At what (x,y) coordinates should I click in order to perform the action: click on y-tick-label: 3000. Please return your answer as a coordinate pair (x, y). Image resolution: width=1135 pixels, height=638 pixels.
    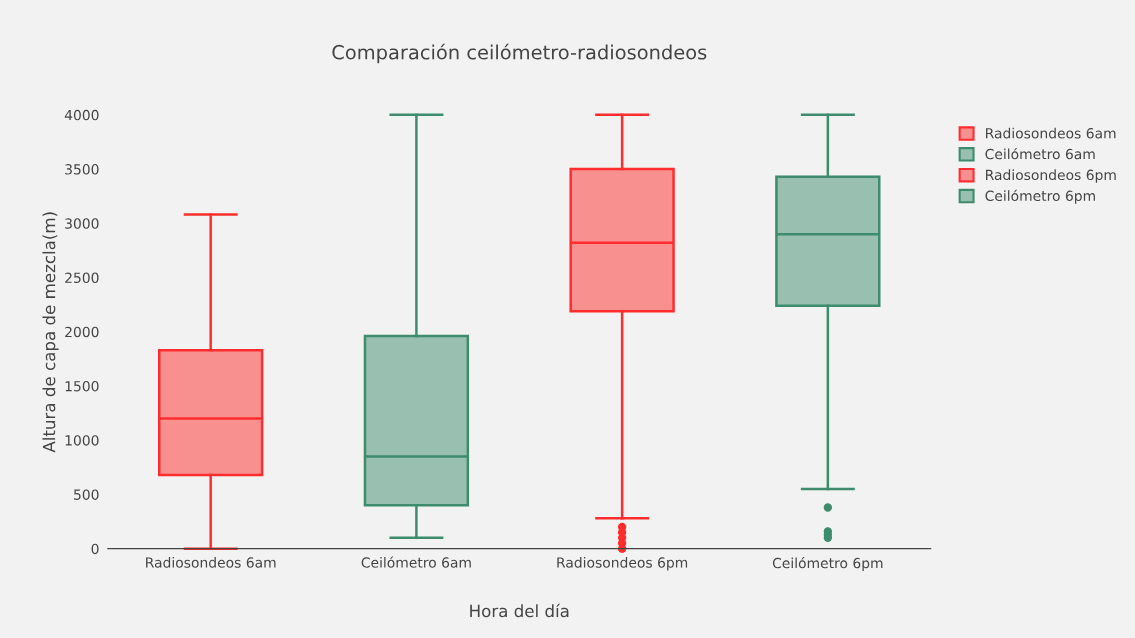
    Looking at the image, I should click on (82, 223).